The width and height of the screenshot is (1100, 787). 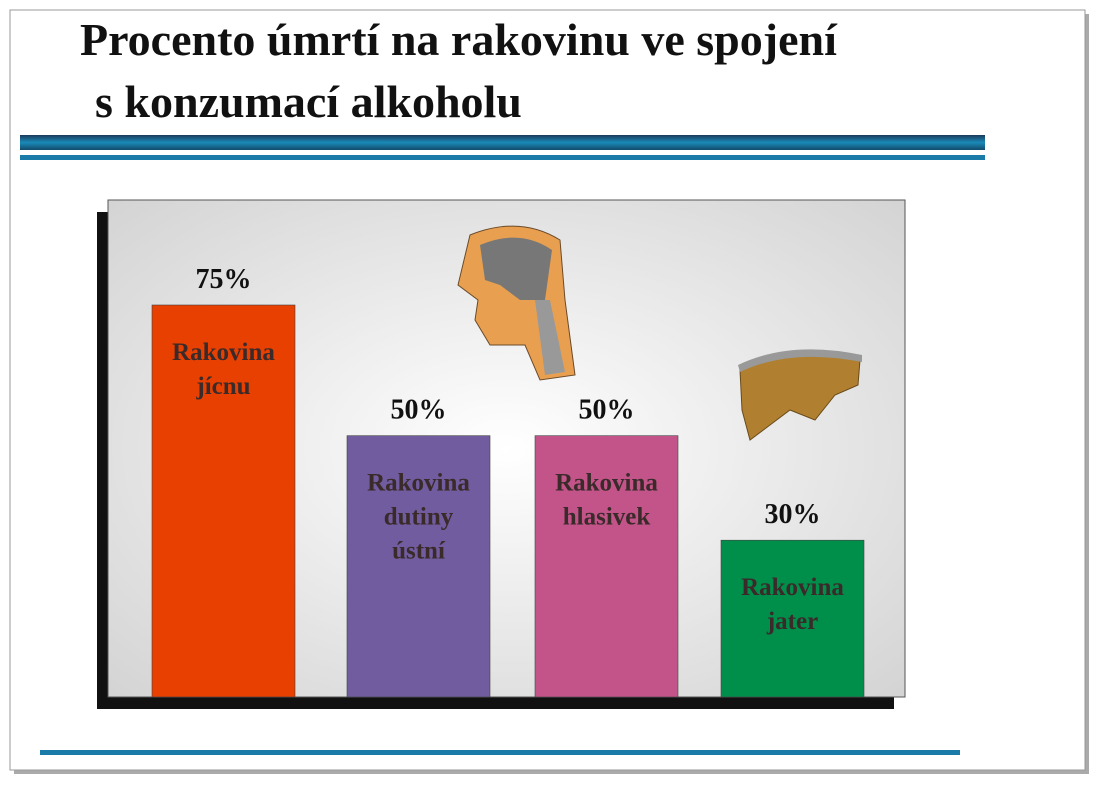 What do you see at coordinates (308, 101) in the screenshot?
I see `title-line: s konzumací alkoholu` at bounding box center [308, 101].